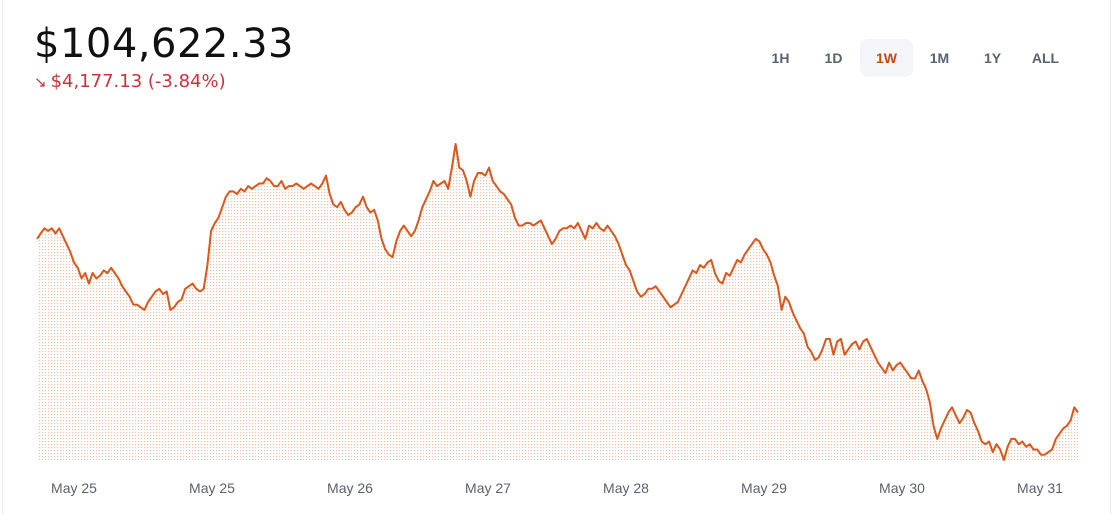 This screenshot has width=1113, height=514. I want to click on tab-1m: 1M, so click(939, 58).